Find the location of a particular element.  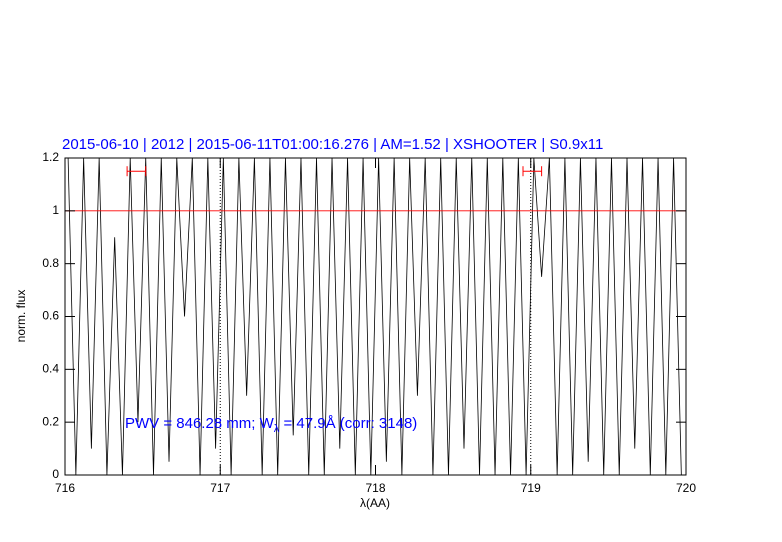

annotation: PWV = 846.28 mm; Wλ = 47.9Å (corr: 3148) is located at coordinates (271, 425).